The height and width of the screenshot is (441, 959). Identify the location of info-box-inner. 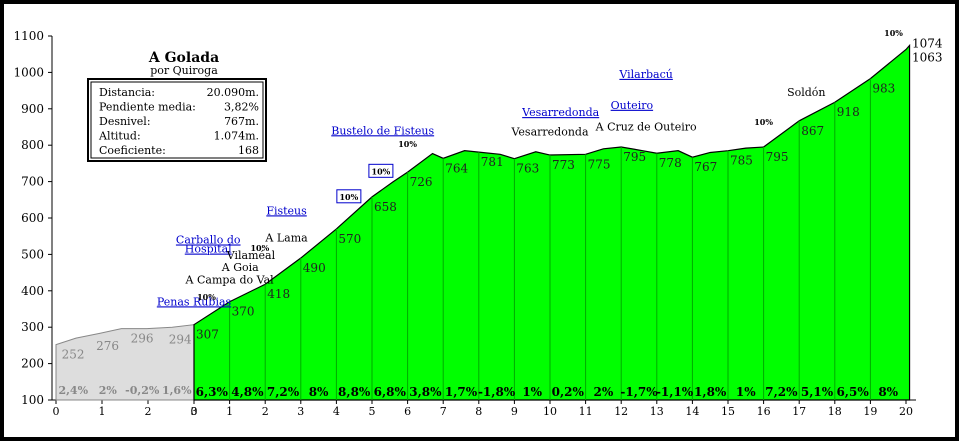
(177, 120).